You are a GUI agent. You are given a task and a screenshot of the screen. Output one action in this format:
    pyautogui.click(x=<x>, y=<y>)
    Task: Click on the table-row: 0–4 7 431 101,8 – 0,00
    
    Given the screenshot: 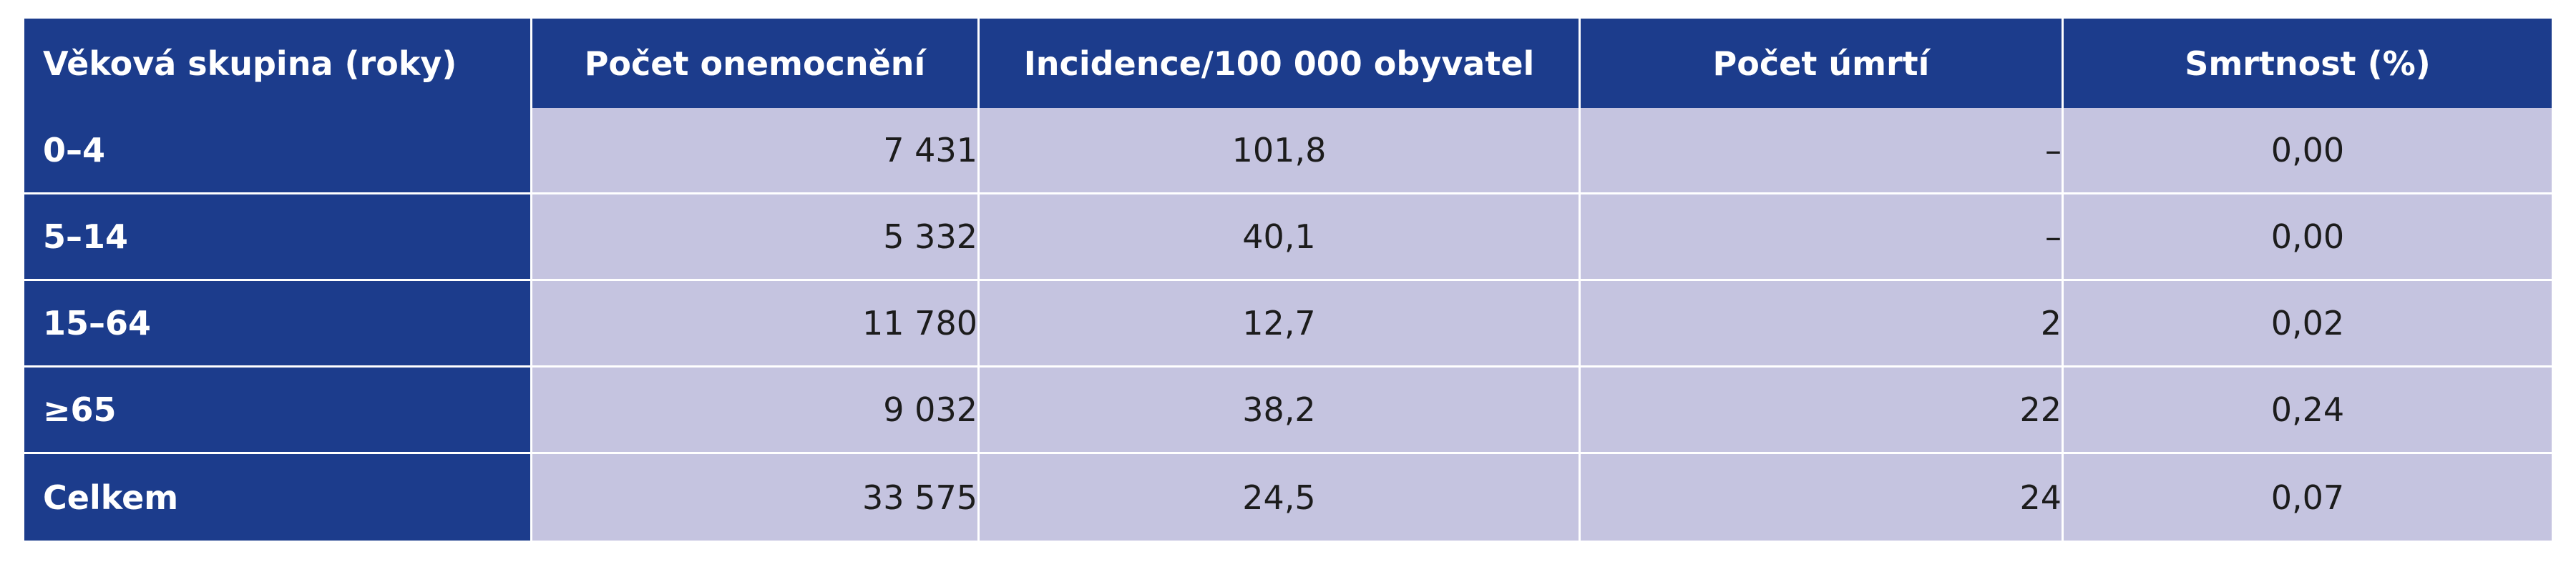 What is the action you would take?
    pyautogui.click(x=1288, y=151)
    